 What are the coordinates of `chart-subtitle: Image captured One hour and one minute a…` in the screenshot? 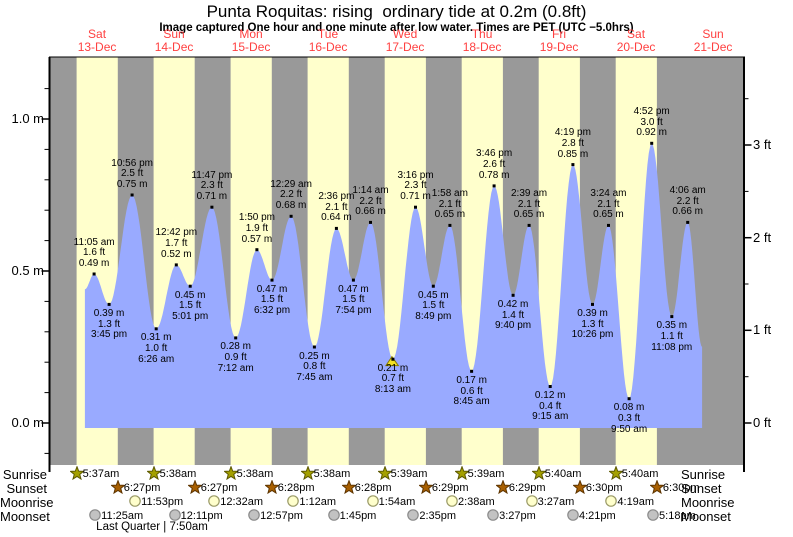 It's located at (396, 28).